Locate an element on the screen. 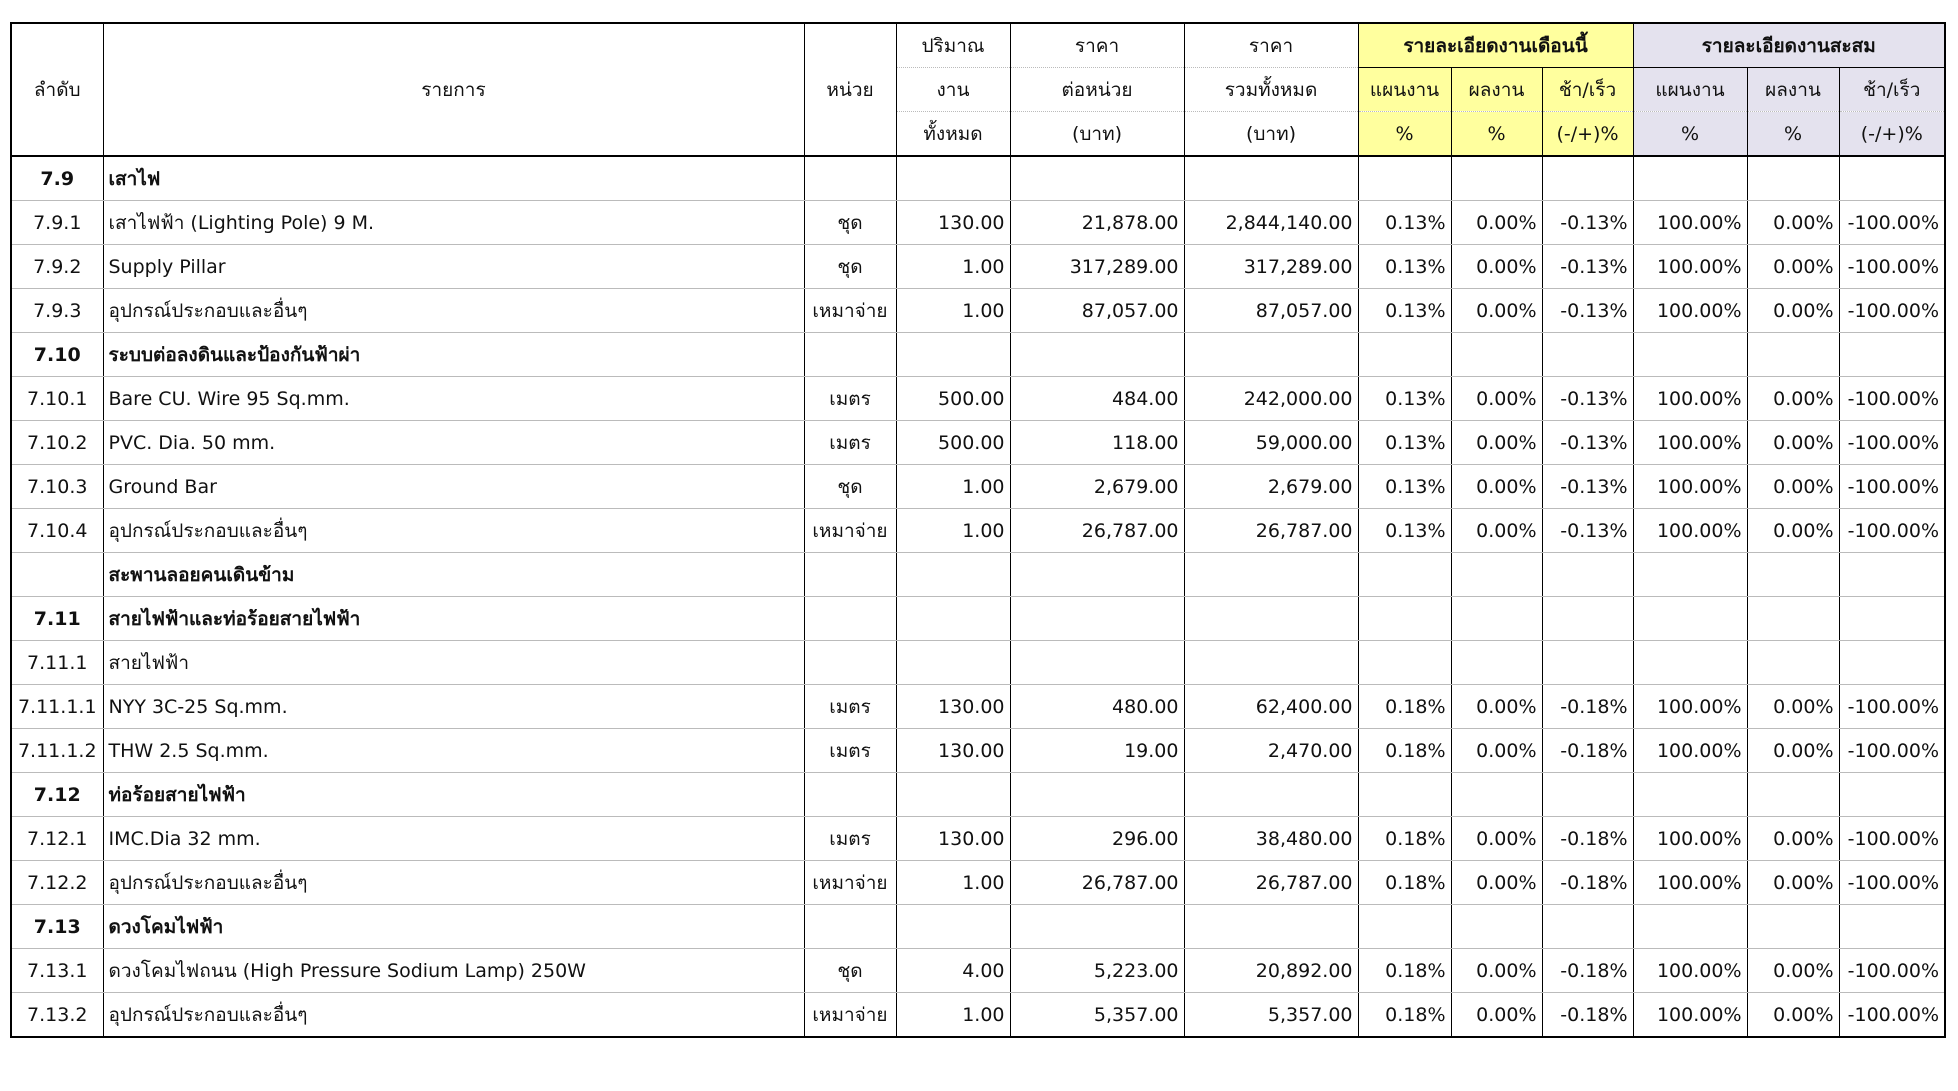 Image resolution: width=1958 pixels, height=1091 pixels. table-row: 7.11 สายไฟฟ้าและท่อร้อยสายไฟฟ้า is located at coordinates (978, 618).